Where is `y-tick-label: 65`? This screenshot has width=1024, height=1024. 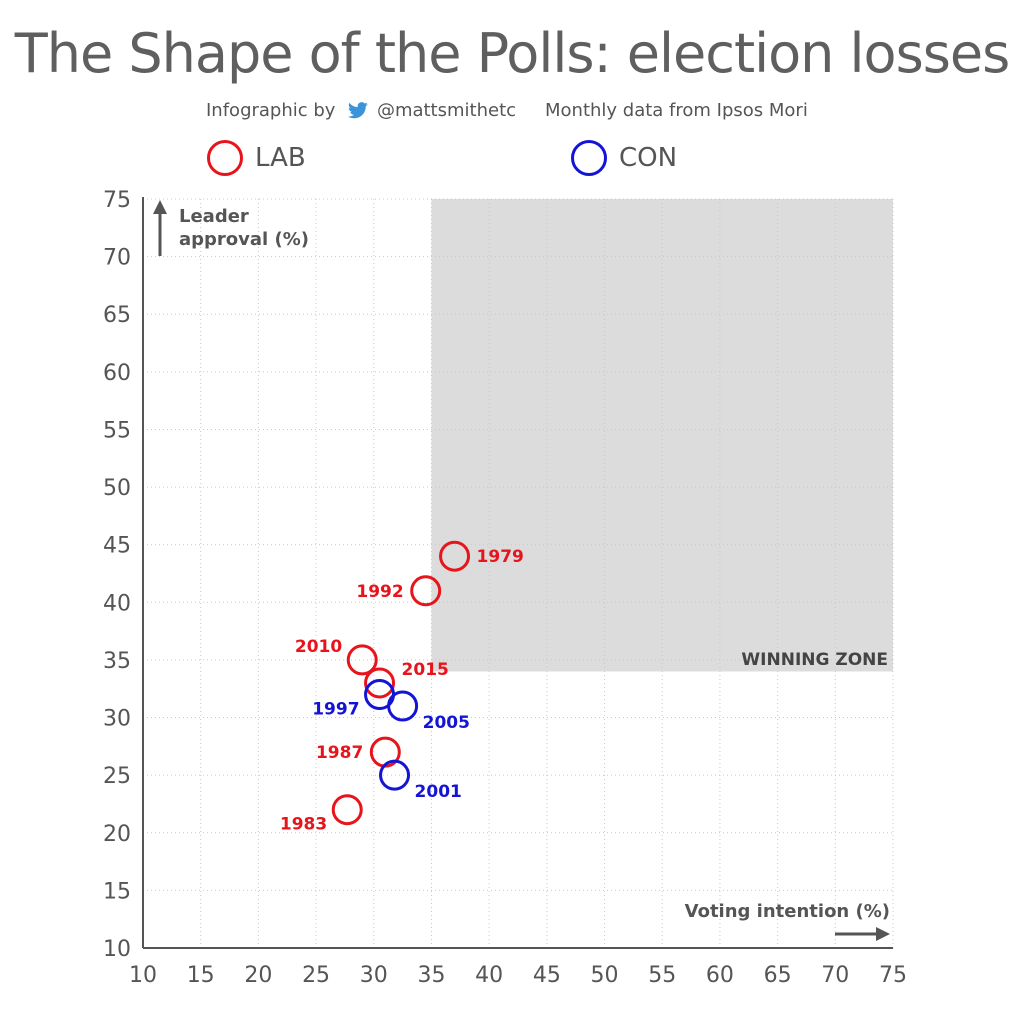 y-tick-label: 65 is located at coordinates (117, 315).